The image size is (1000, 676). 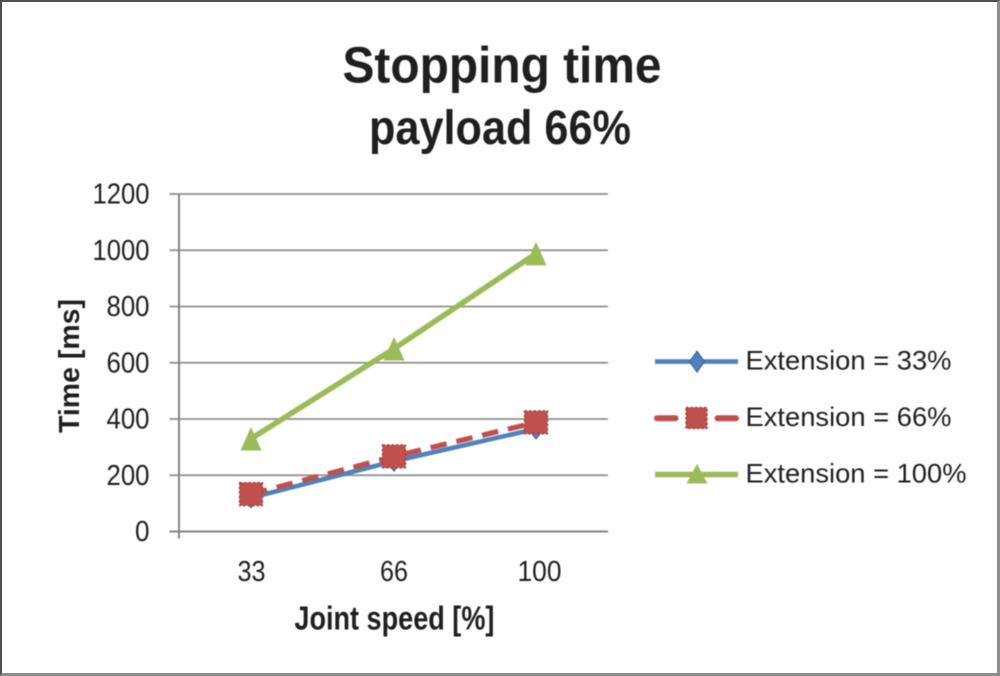 I want to click on svg-text: 100, so click(x=540, y=572).